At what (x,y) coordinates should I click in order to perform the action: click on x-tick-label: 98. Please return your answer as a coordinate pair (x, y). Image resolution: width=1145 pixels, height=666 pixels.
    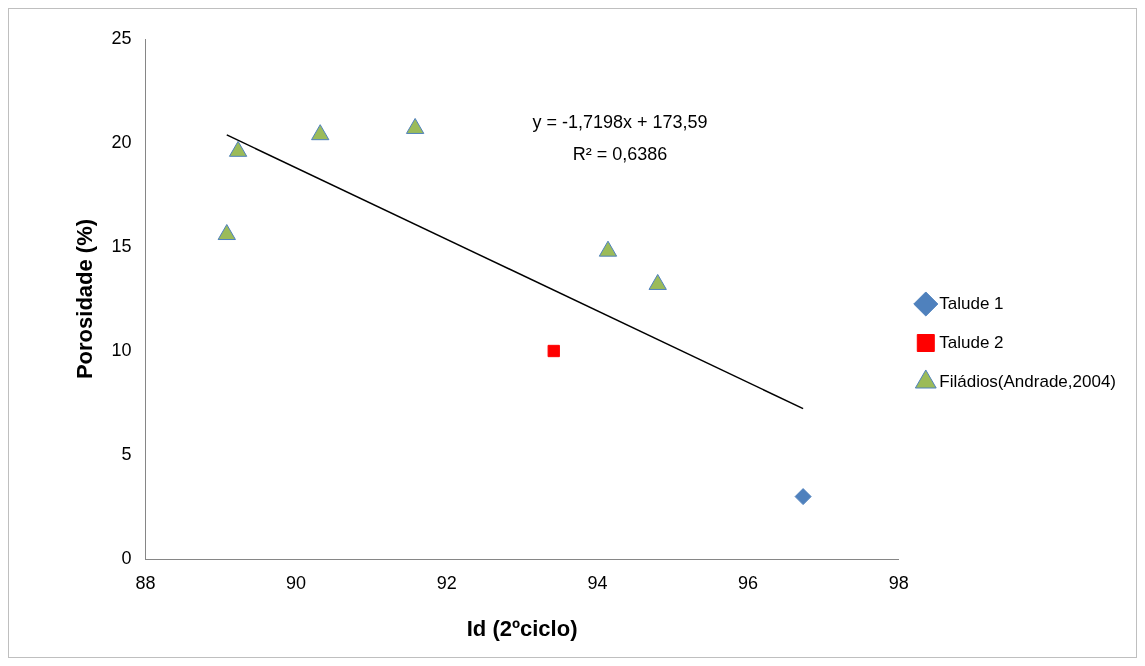
    Looking at the image, I should click on (898, 582).